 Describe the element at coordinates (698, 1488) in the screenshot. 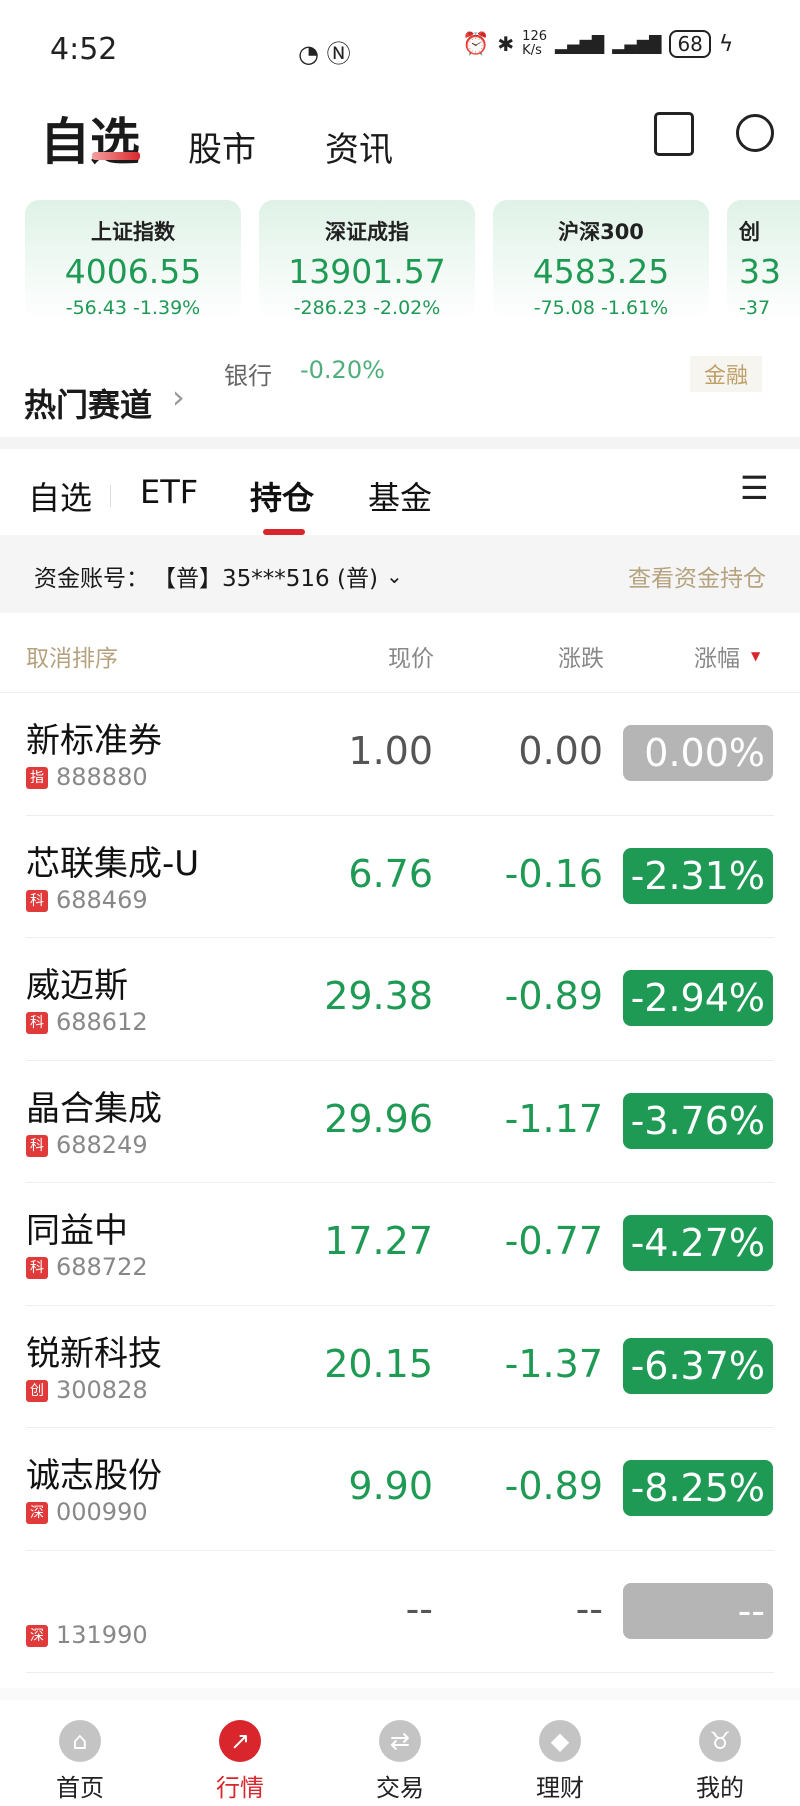

I see `pct-badge: -8.25%` at that location.